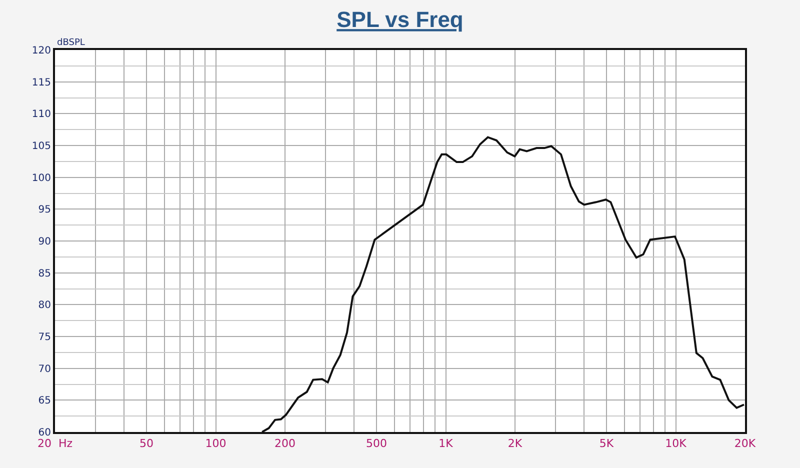 The image size is (800, 468). Describe the element at coordinates (377, 443) in the screenshot. I see `x-tick-label: 500` at that location.